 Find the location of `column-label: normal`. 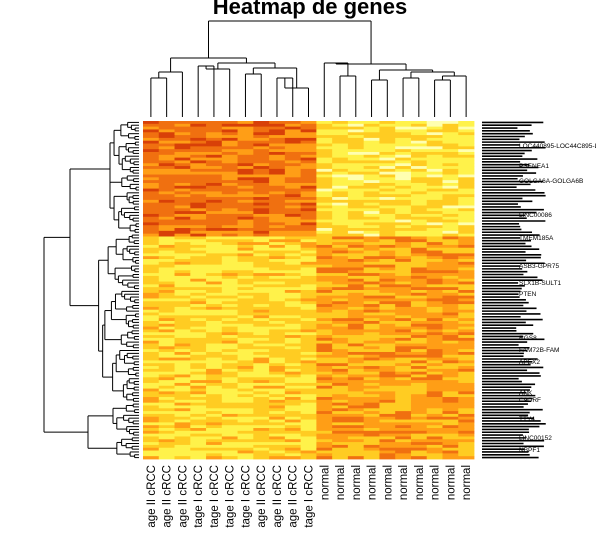

column-label: normal is located at coordinates (467, 482).